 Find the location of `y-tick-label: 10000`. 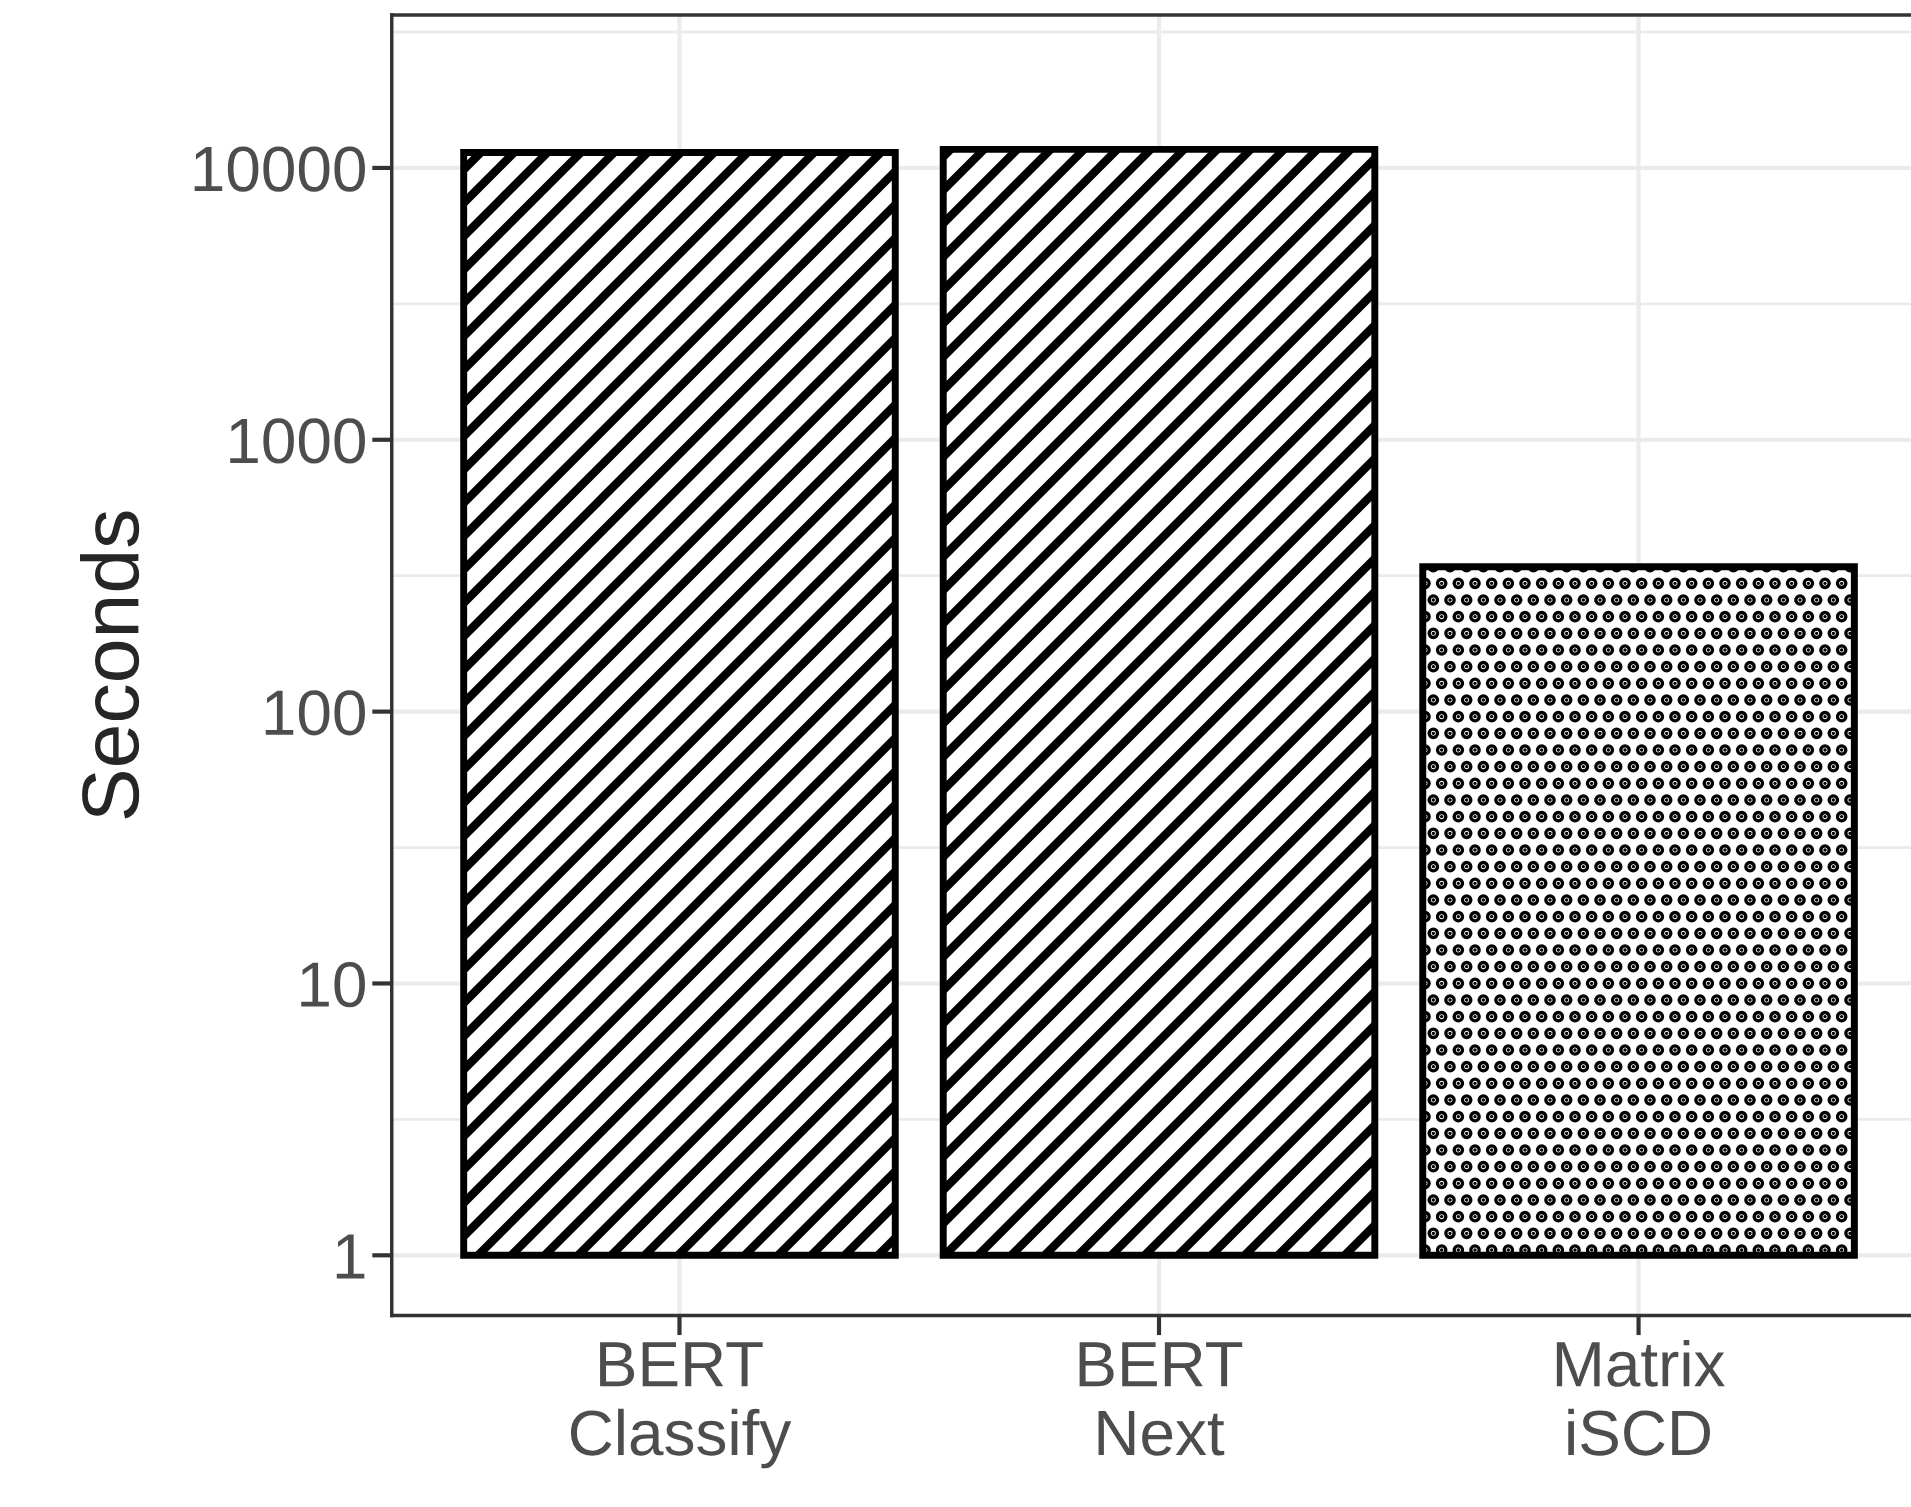

y-tick-label: 10000 is located at coordinates (279, 169).